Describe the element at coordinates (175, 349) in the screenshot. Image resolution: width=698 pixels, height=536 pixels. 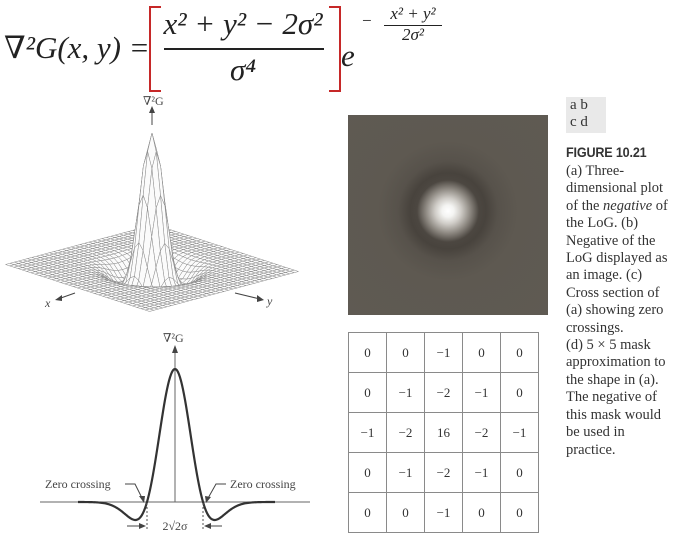
I see `vertical-axis-arrow` at that location.